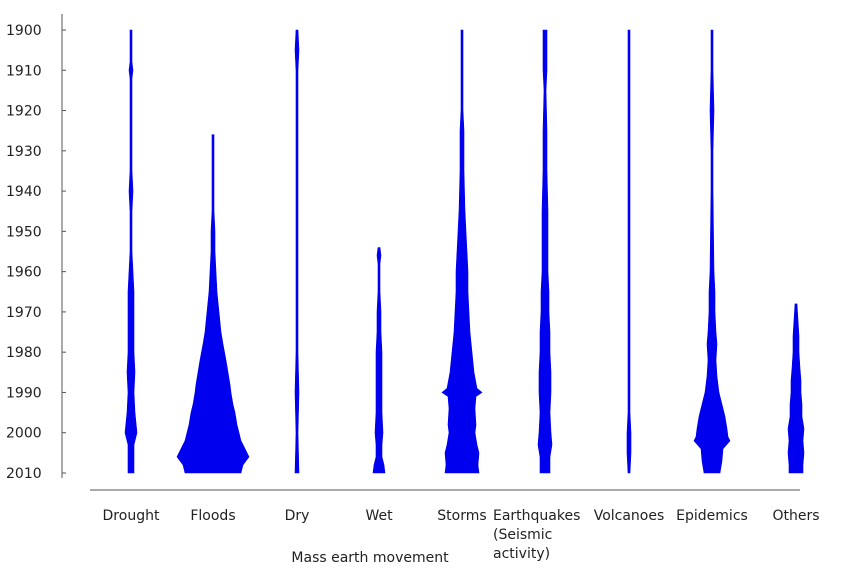 Image resolution: width=856 pixels, height=568 pixels. What do you see at coordinates (461, 516) in the screenshot?
I see `x-tick-label: Storms` at bounding box center [461, 516].